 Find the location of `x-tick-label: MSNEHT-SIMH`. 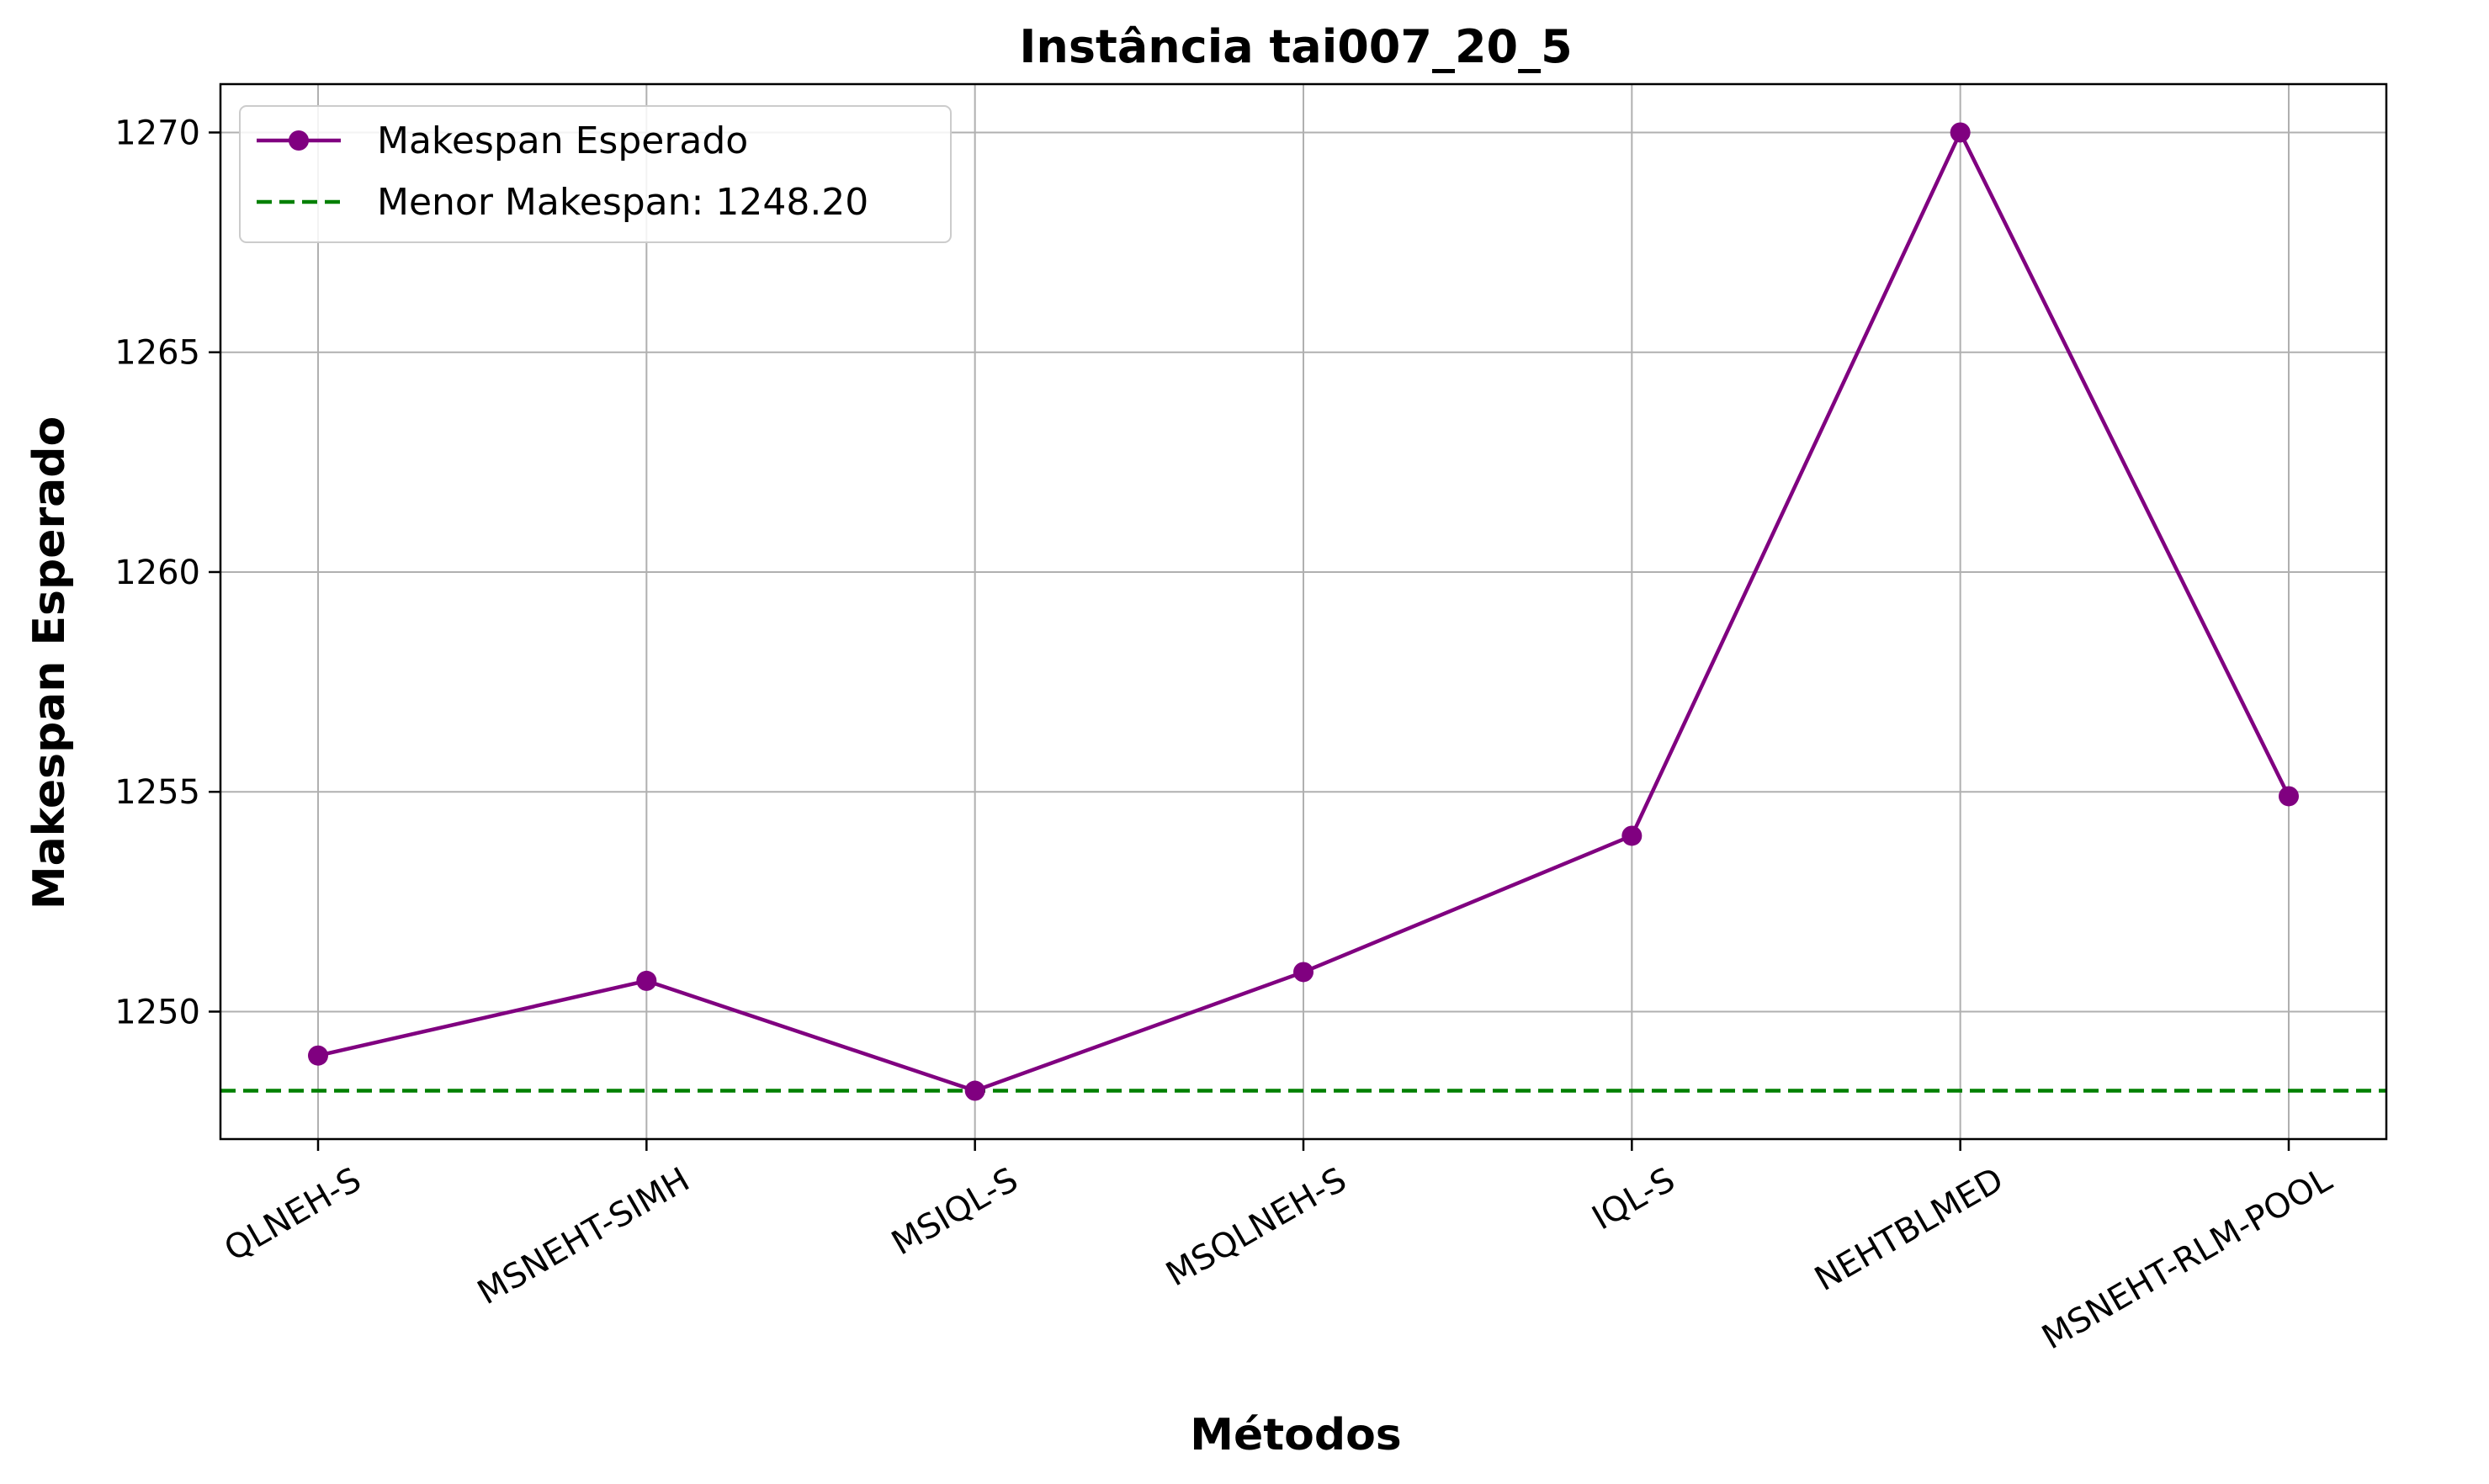

x-tick-label: MSNEHT-SIMH is located at coordinates (583, 1236).